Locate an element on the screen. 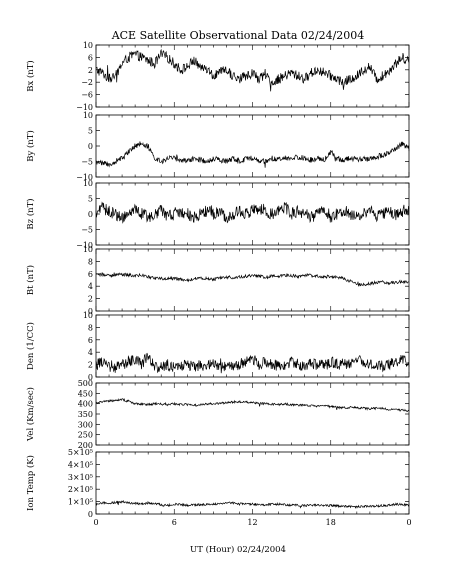  y-tick-label: 1×10⁵ is located at coordinates (80, 502).